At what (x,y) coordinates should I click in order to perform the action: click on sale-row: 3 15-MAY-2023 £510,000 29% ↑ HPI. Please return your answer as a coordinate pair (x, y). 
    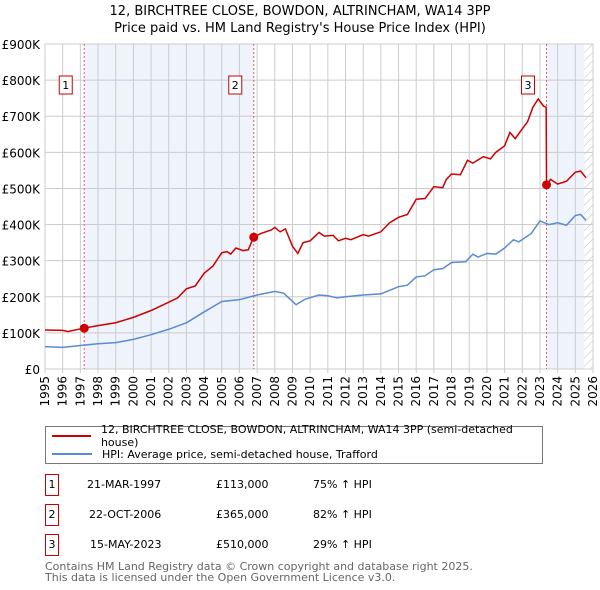
    Looking at the image, I should click on (245, 545).